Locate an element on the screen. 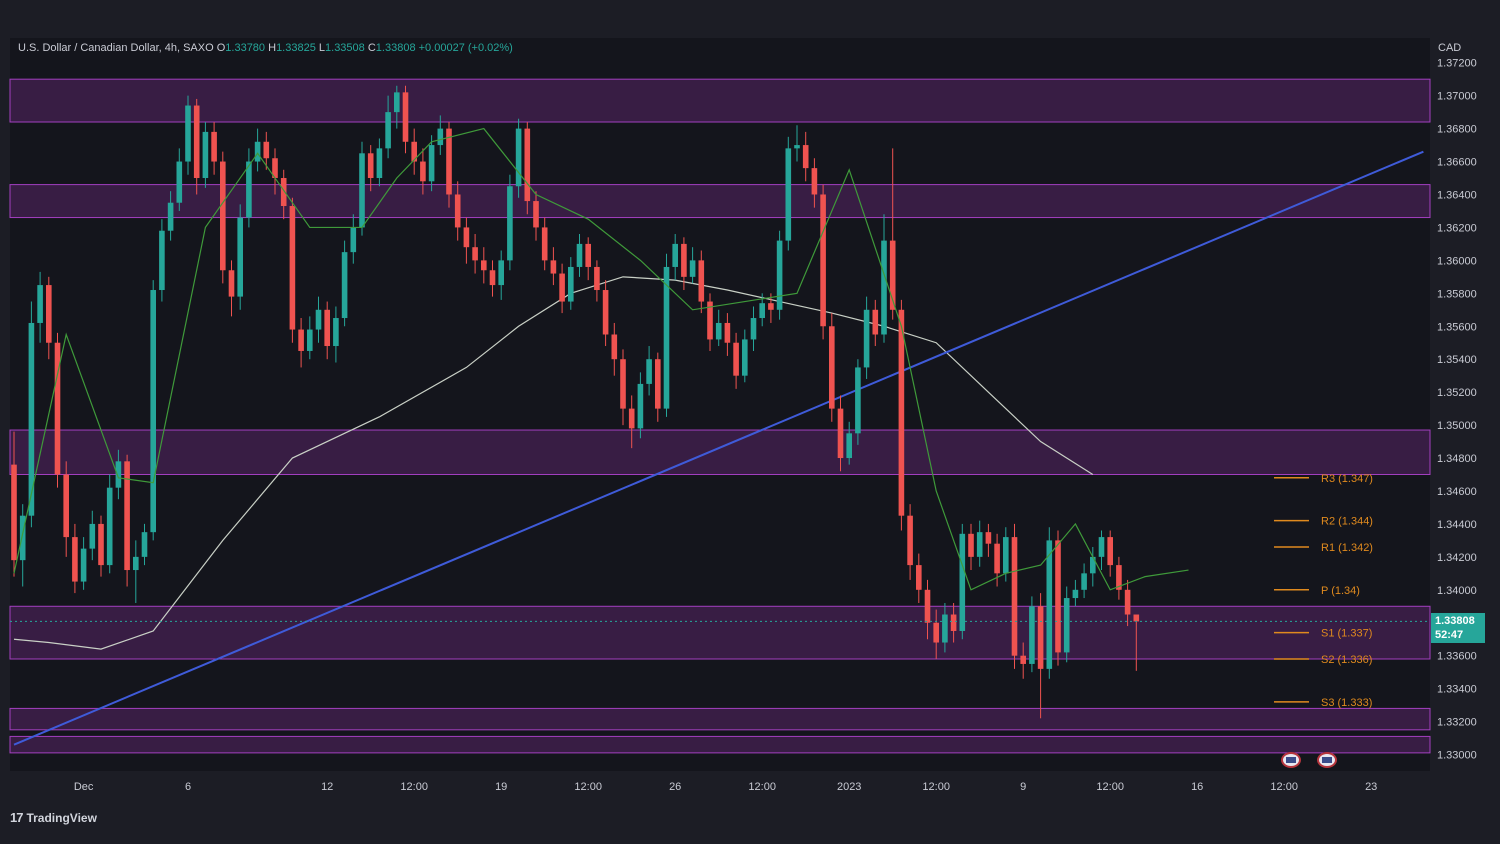  low-label: L is located at coordinates (322, 48).